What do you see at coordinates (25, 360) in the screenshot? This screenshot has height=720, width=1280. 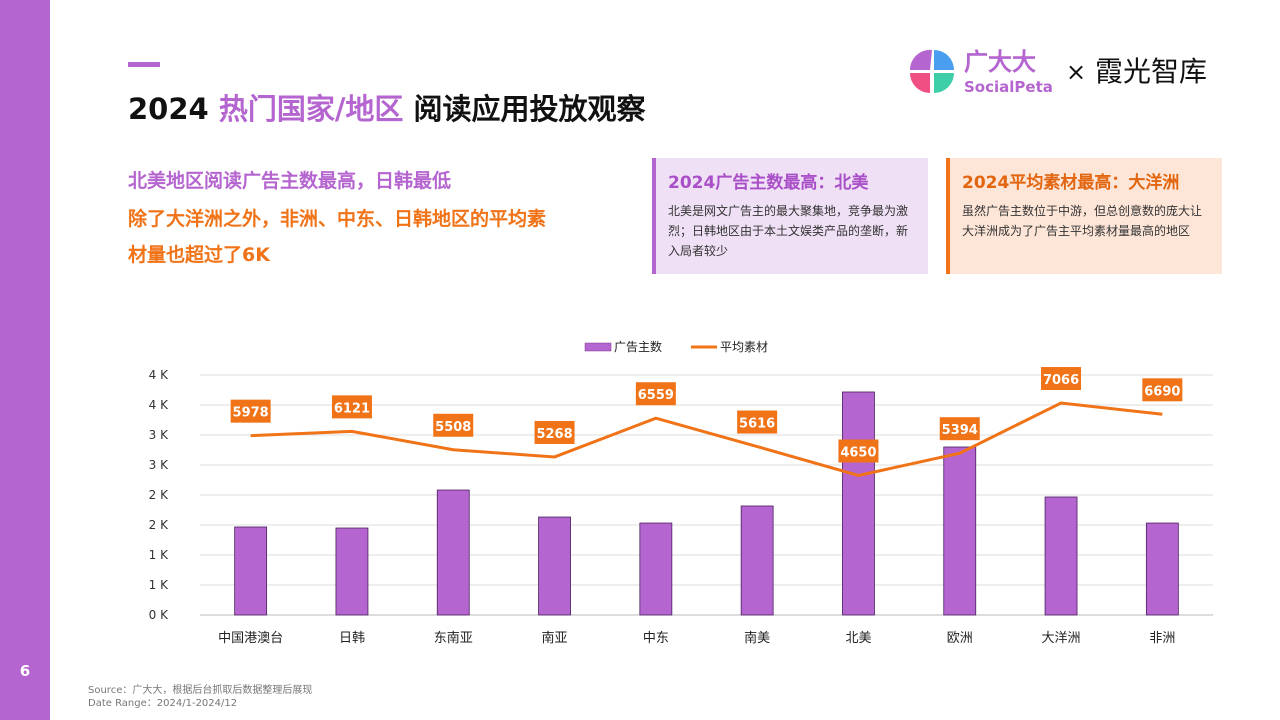 I see `side-strip` at bounding box center [25, 360].